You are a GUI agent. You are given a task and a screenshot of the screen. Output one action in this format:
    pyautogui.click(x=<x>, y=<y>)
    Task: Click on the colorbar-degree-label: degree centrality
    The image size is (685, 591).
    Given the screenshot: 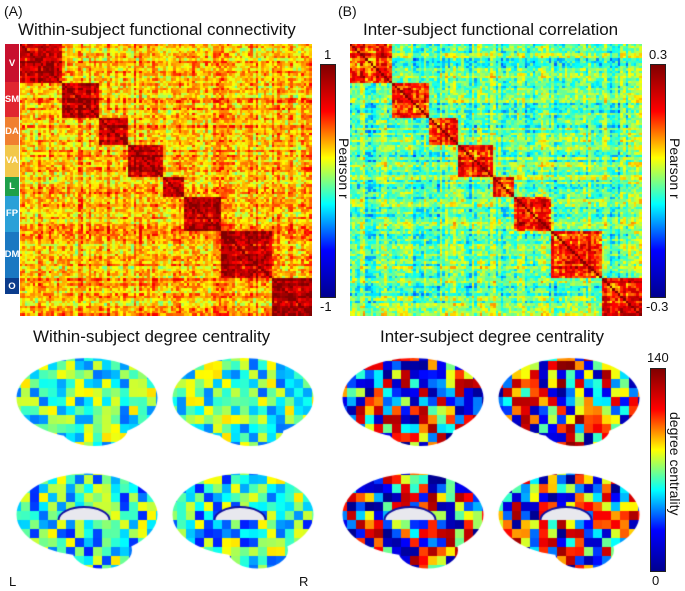 What is the action you would take?
    pyautogui.click(x=675, y=464)
    